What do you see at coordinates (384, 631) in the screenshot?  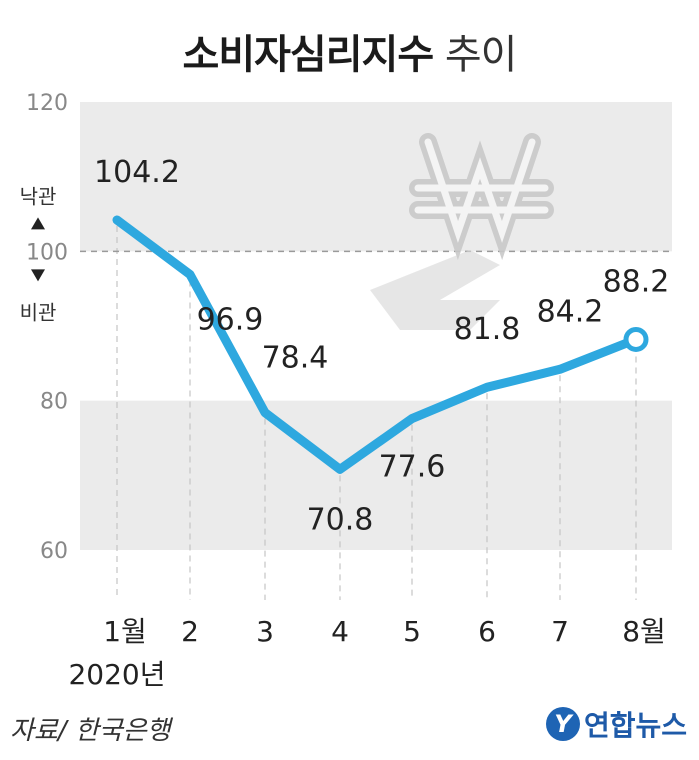 I see `x-axis-ticks: 1월 2 3 4 5 6 7 8월` at bounding box center [384, 631].